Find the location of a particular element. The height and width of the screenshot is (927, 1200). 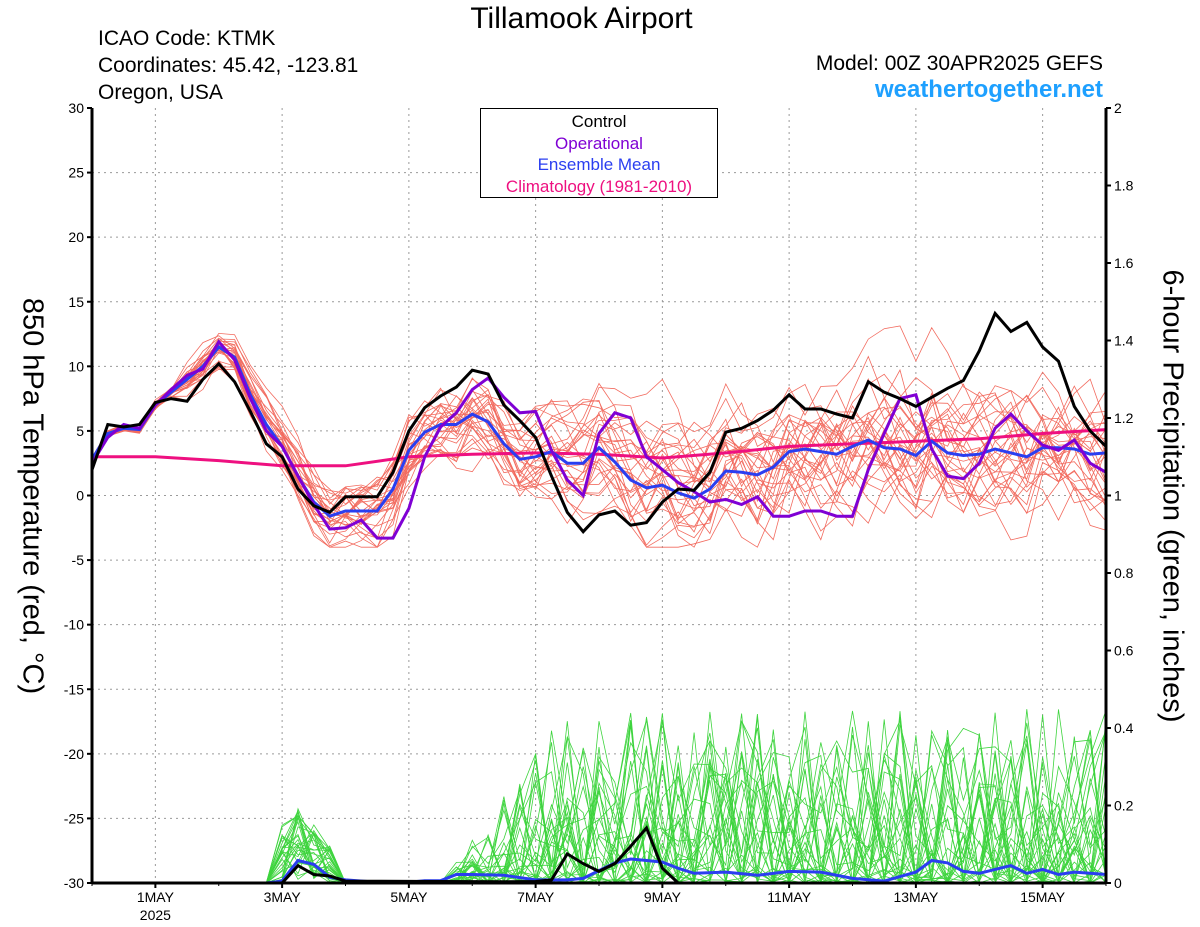

y-tick-label-left: 5 is located at coordinates (80, 431).